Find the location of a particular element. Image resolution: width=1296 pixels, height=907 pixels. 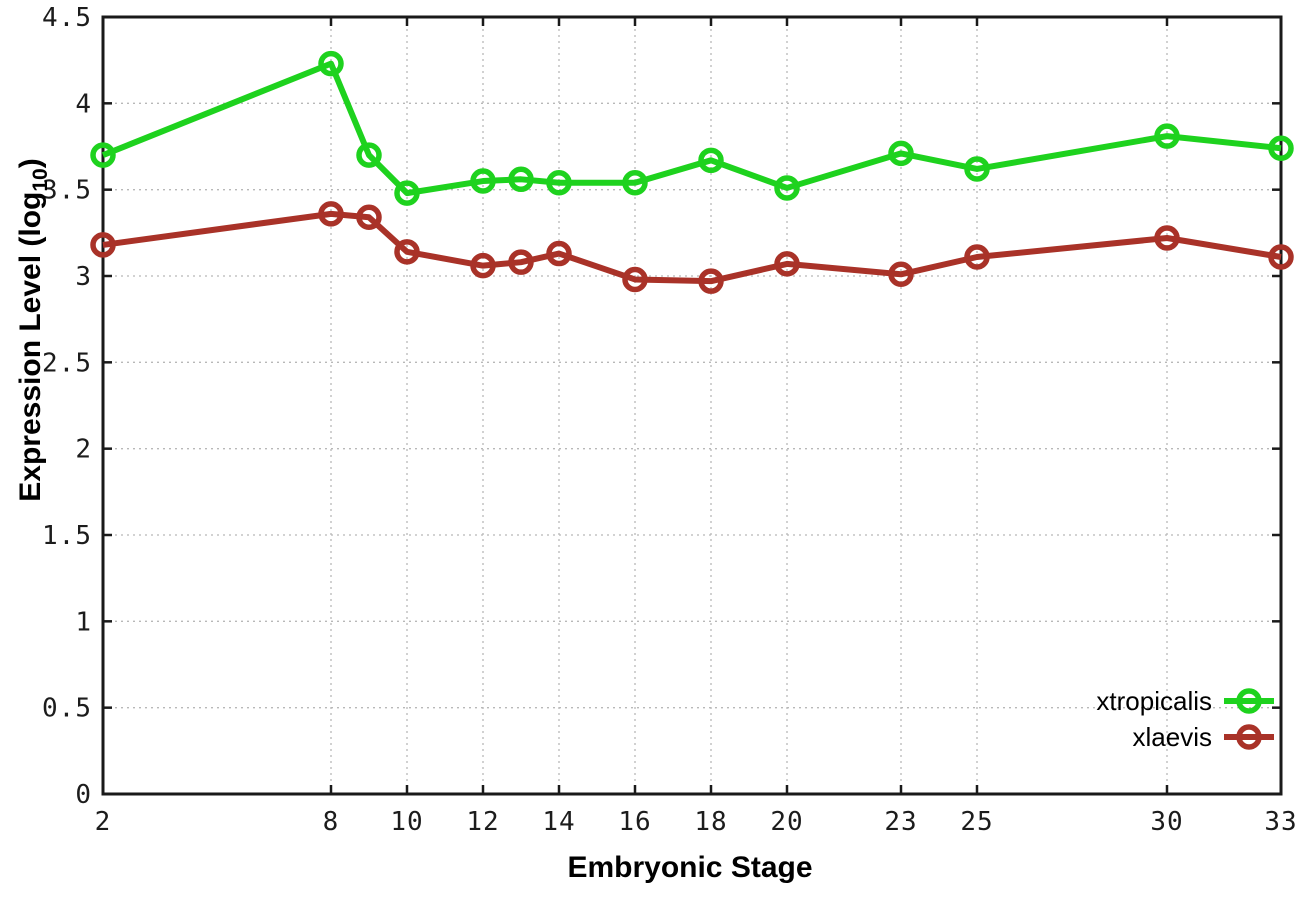

legend-label-xtropicalis: xtropicalis is located at coordinates (1154, 701).